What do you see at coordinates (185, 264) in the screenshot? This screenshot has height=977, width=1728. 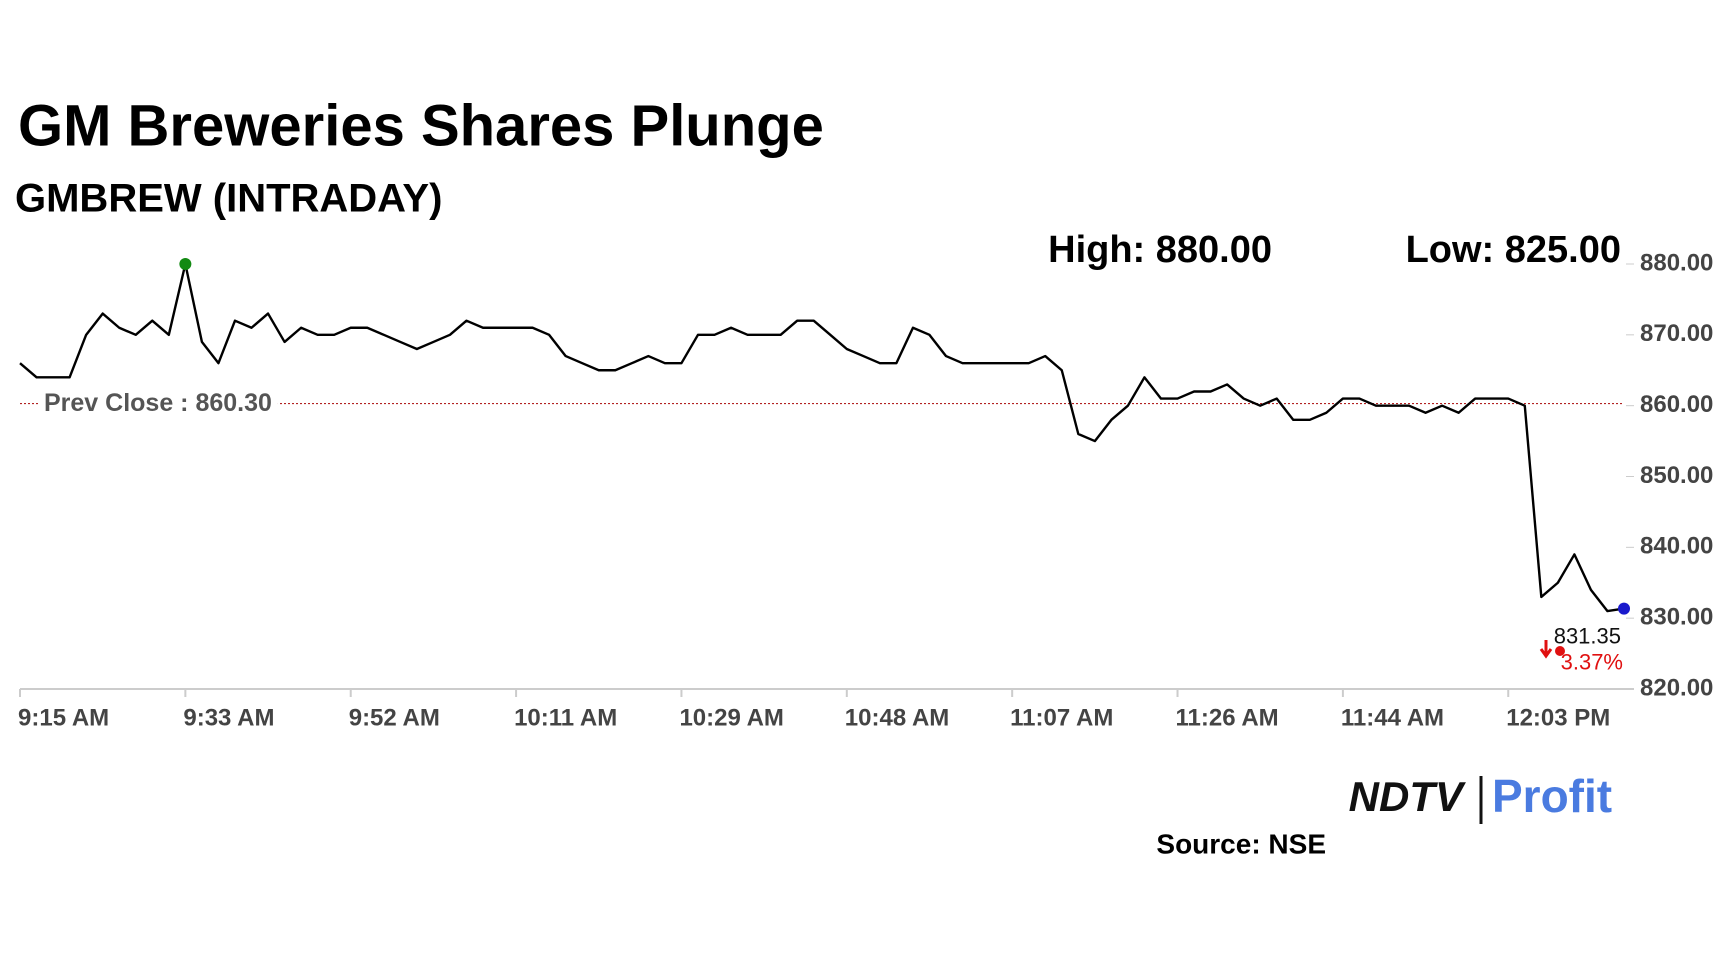 I see `high-marker` at bounding box center [185, 264].